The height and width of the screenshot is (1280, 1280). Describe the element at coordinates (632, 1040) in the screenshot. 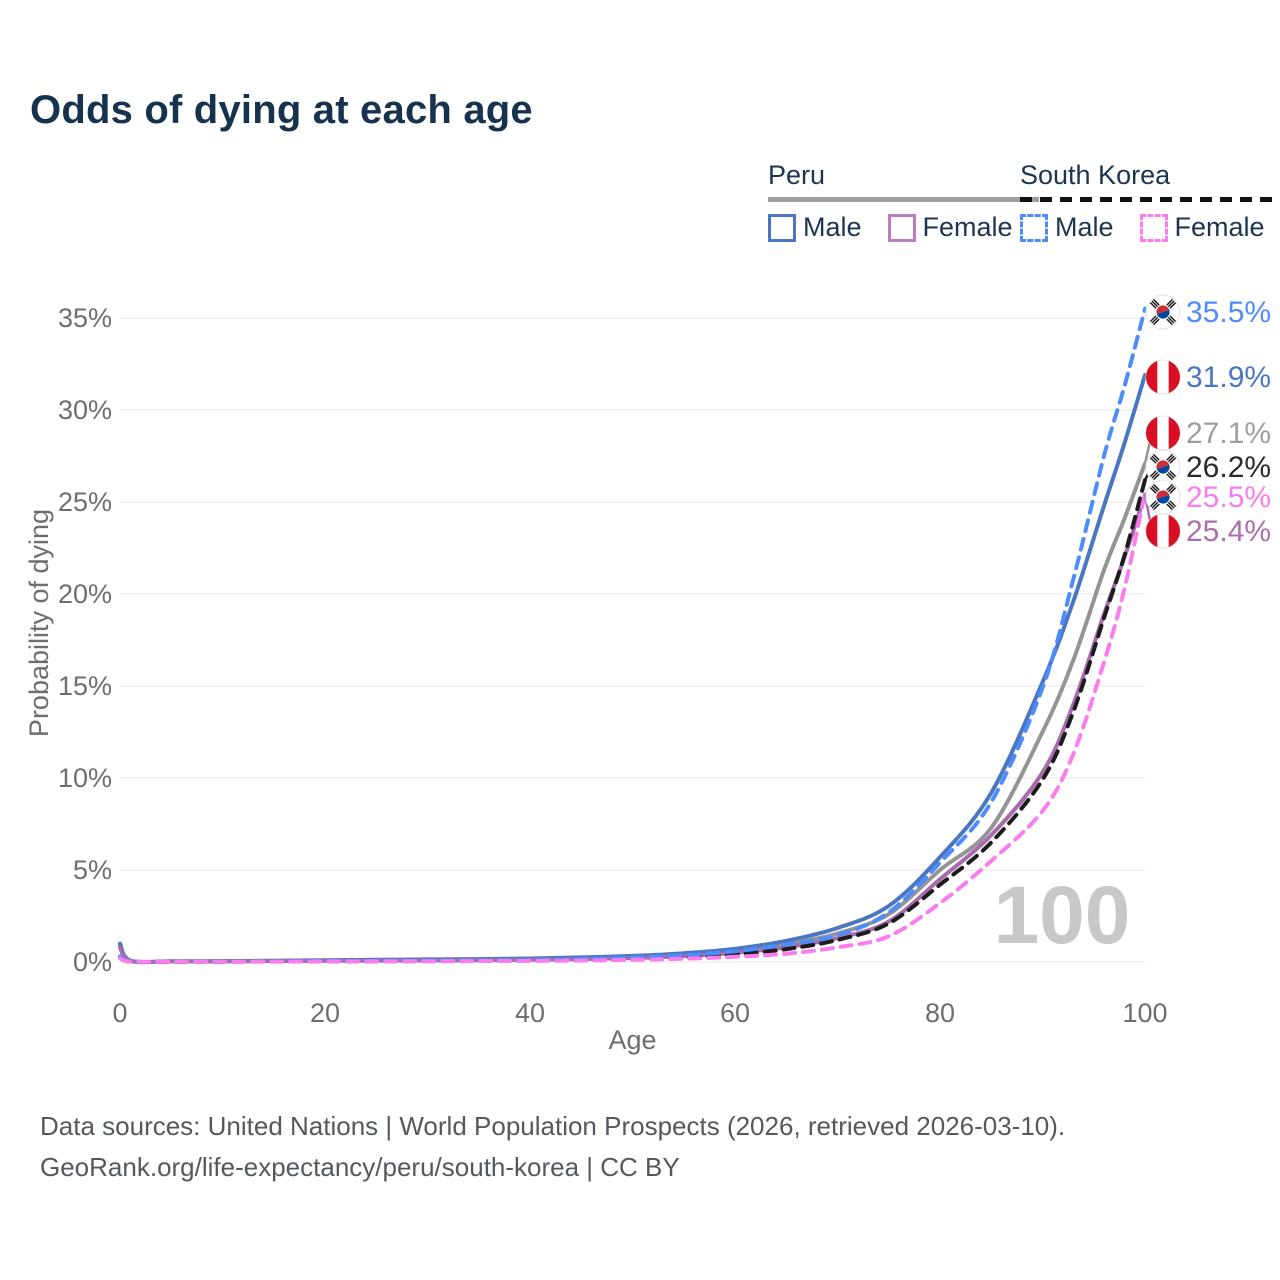

I see `x-axis-title: Age` at that location.